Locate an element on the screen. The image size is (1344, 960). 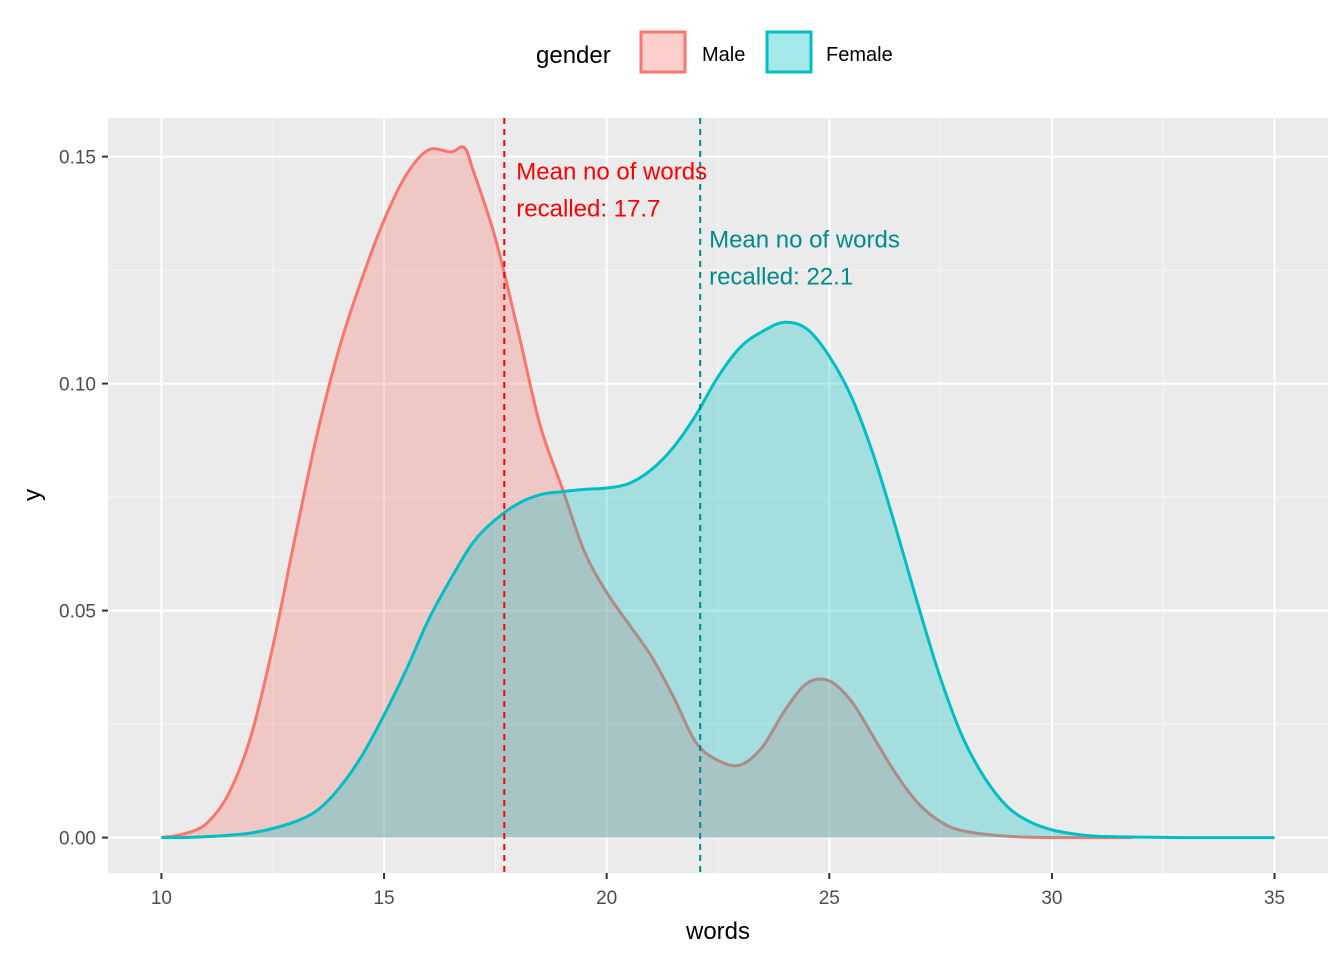
x-tick-label: 30 is located at coordinates (1051, 898).